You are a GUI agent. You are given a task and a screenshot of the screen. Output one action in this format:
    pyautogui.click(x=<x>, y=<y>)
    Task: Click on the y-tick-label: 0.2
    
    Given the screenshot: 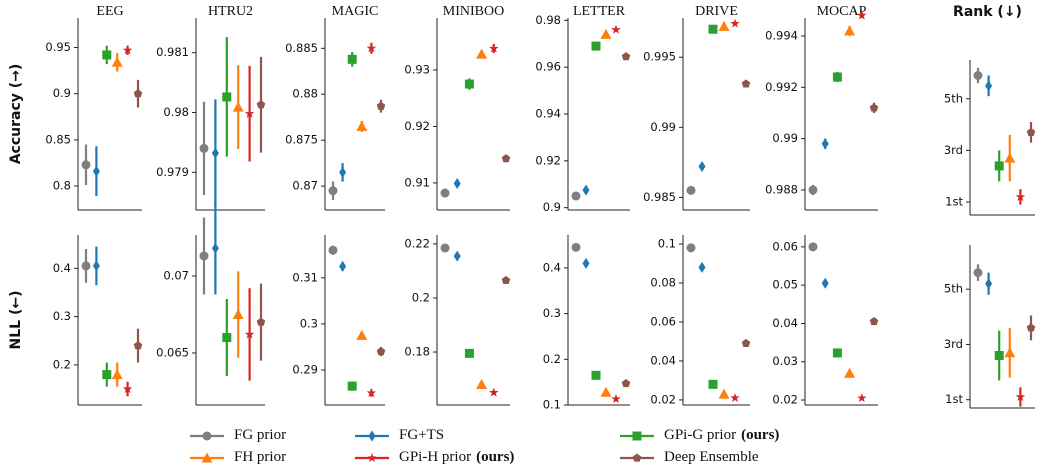 What is the action you would take?
    pyautogui.click(x=421, y=297)
    